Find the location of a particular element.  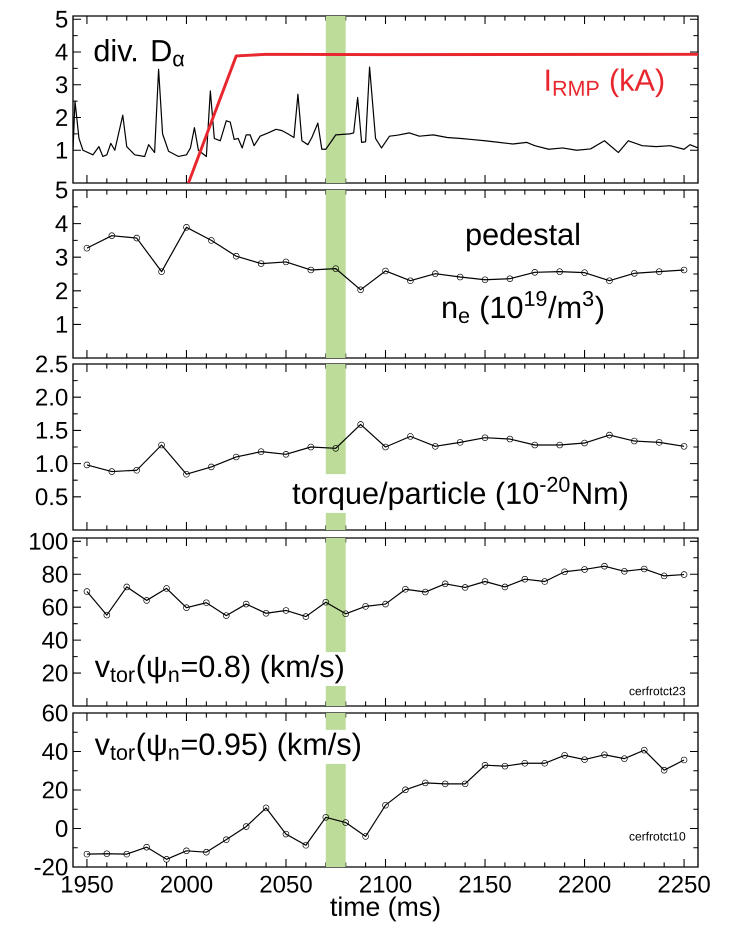

x-tick-label: 2200 is located at coordinates (584, 884).